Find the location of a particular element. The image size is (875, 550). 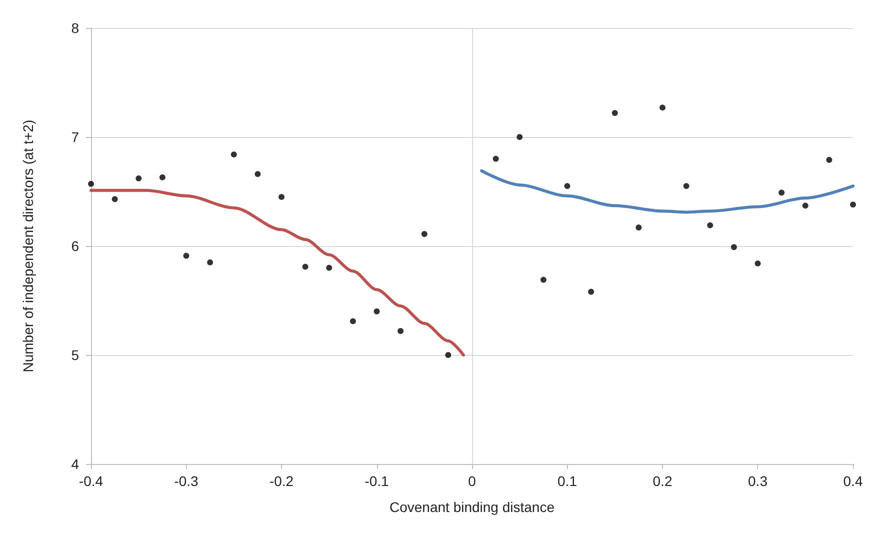

x-tick-label: 0.3 is located at coordinates (758, 481).